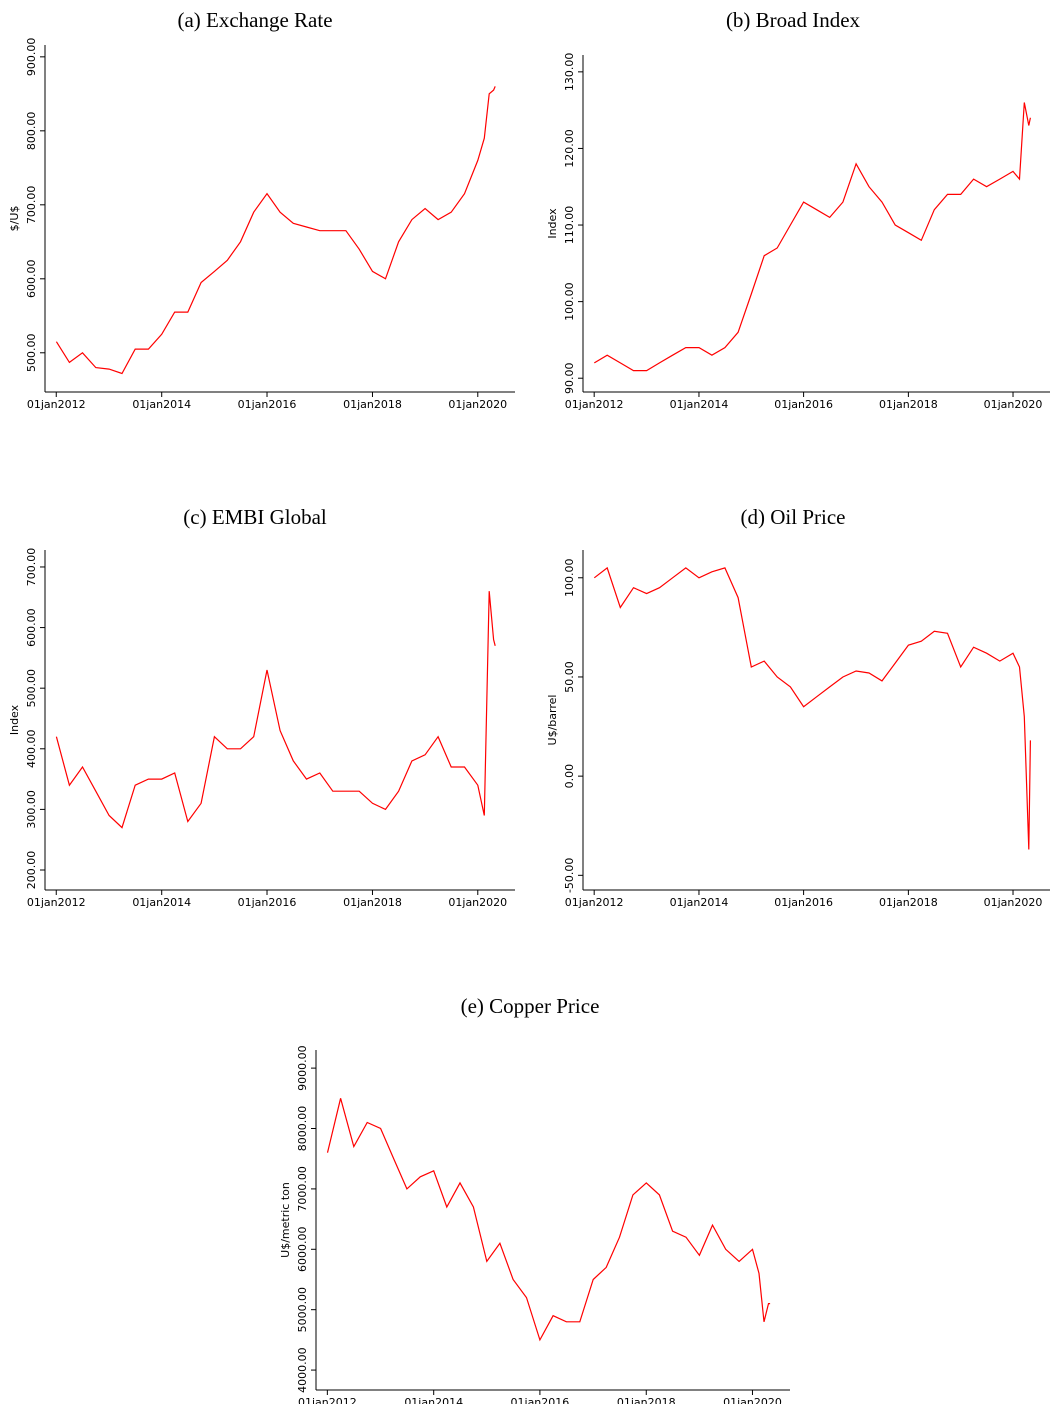 The width and height of the screenshot is (1060, 1404). What do you see at coordinates (285, 1220) in the screenshot?
I see `y-axis-title: U$/metric ton` at bounding box center [285, 1220].